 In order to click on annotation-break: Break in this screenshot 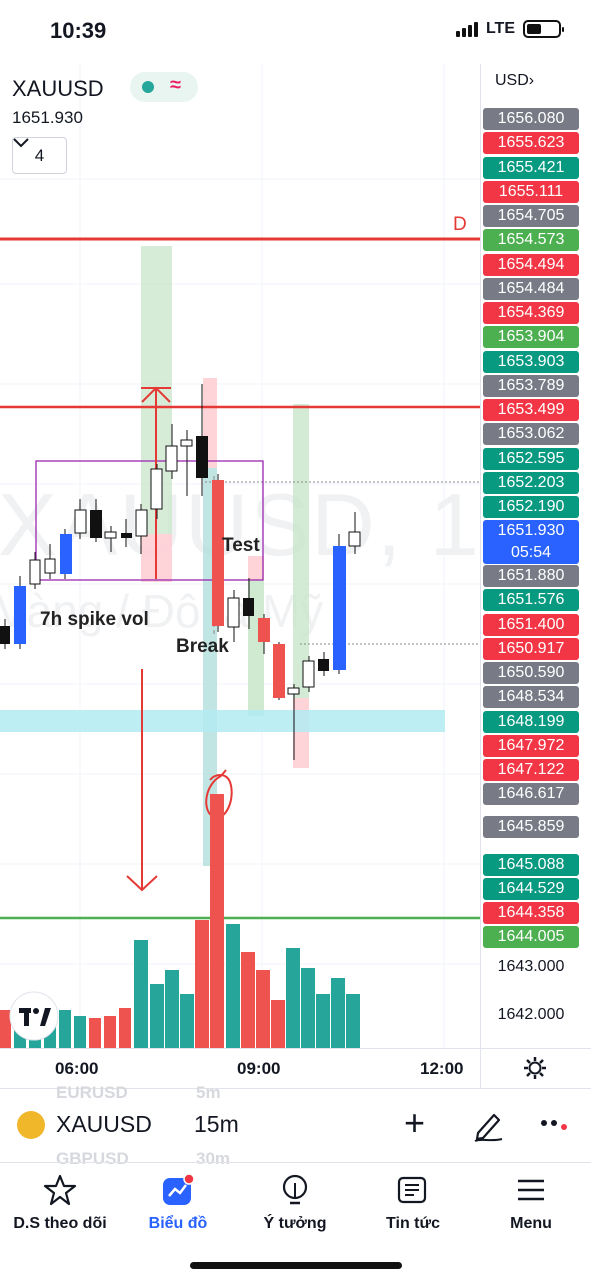, I will do `click(202, 646)`.